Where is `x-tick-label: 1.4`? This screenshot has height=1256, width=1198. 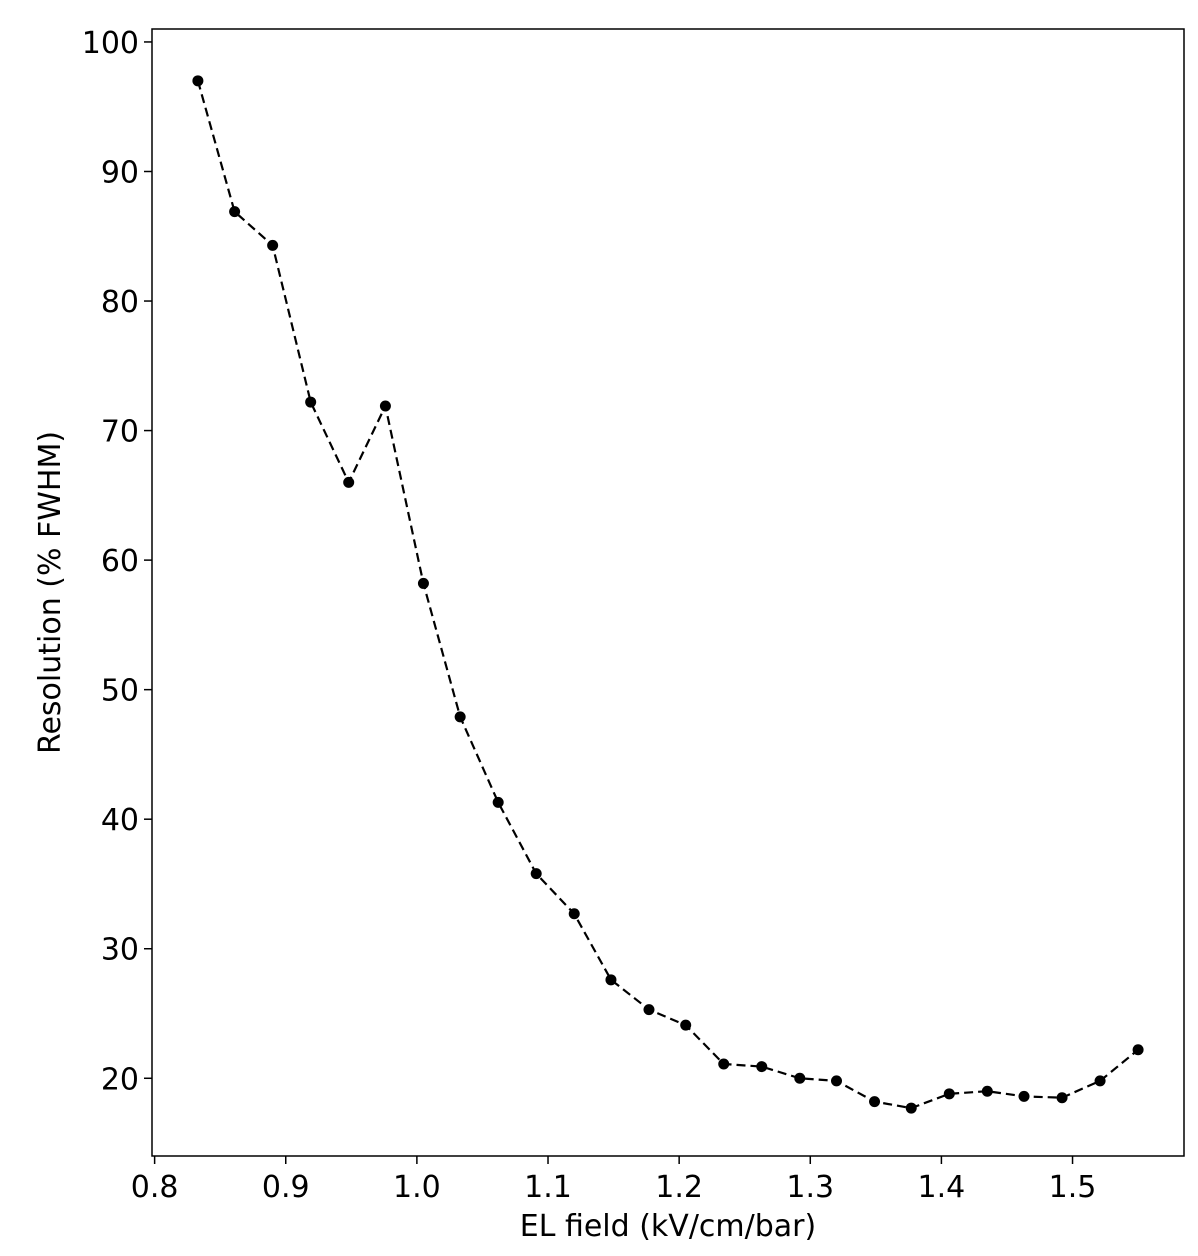
x-tick-label: 1.4 is located at coordinates (942, 1187).